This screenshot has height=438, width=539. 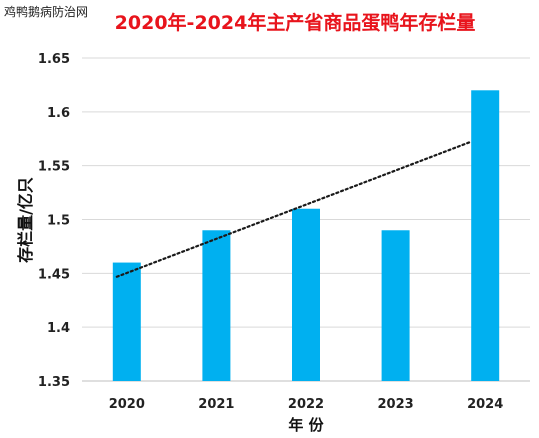 What do you see at coordinates (306, 425) in the screenshot?
I see `x-axis-label: 年 份` at bounding box center [306, 425].